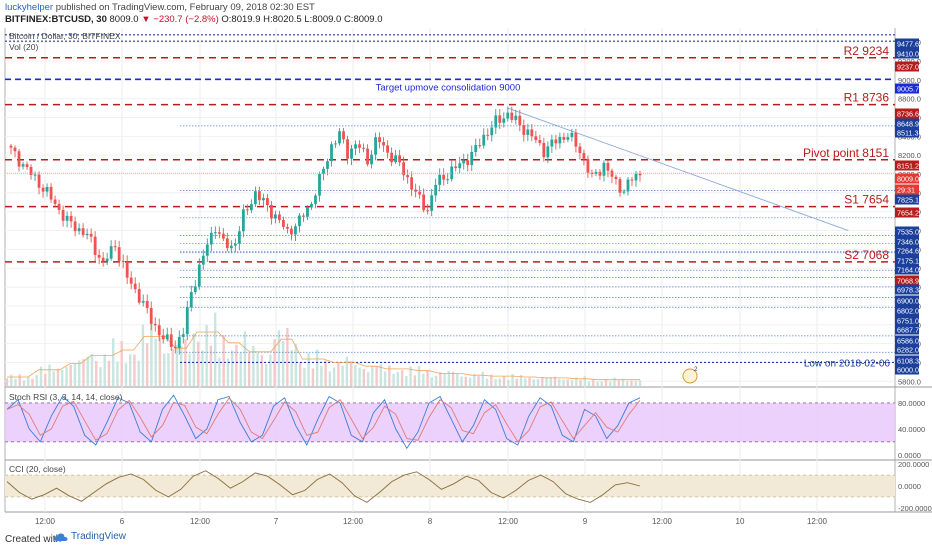  Describe the element at coordinates (909, 381) in the screenshot. I see `price-tick-label: 5800.0` at that location.